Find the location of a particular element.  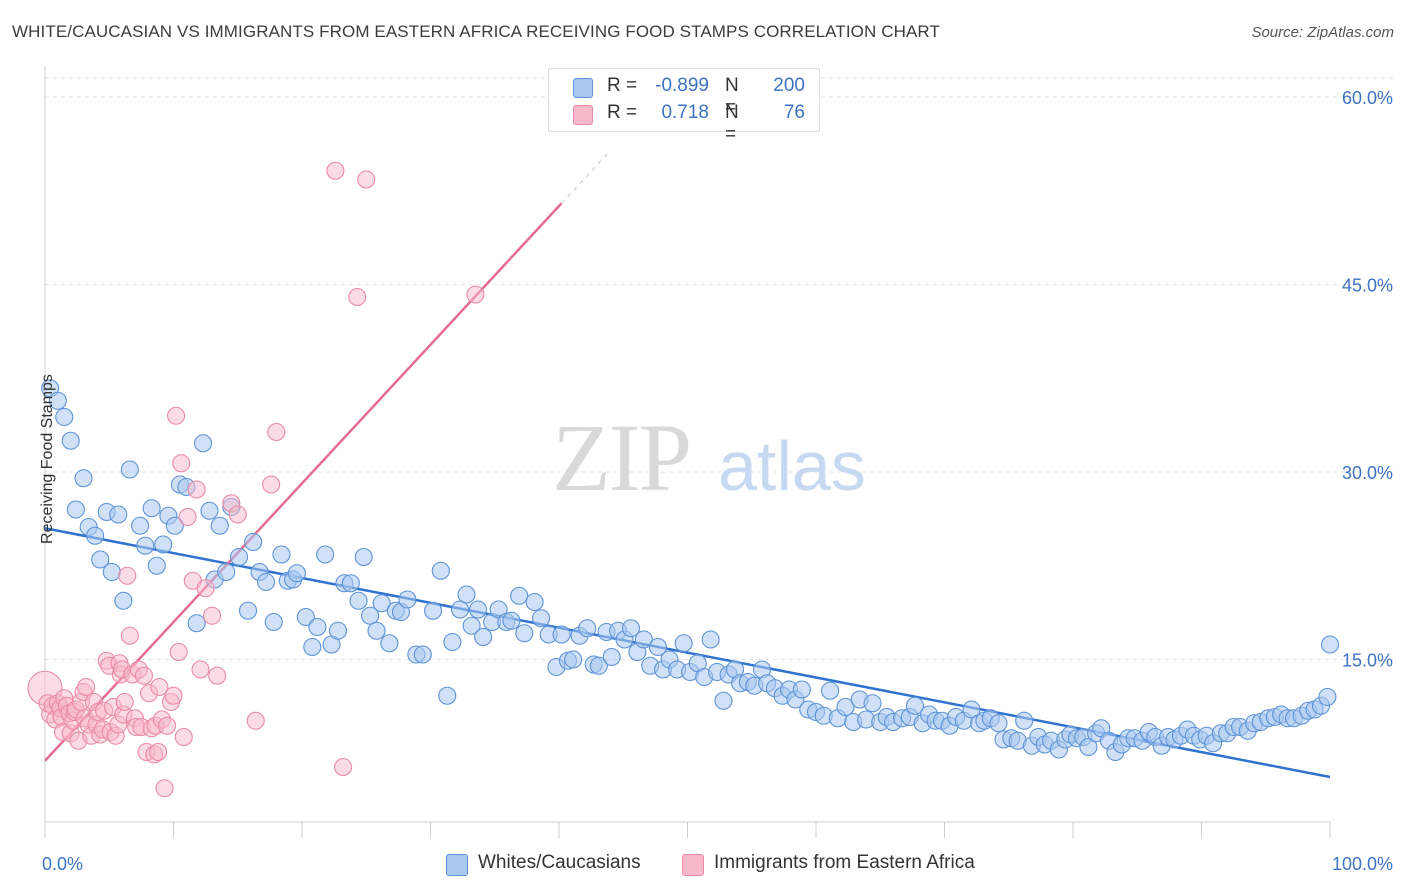

legend-r-value: -0.899 is located at coordinates (682, 85).